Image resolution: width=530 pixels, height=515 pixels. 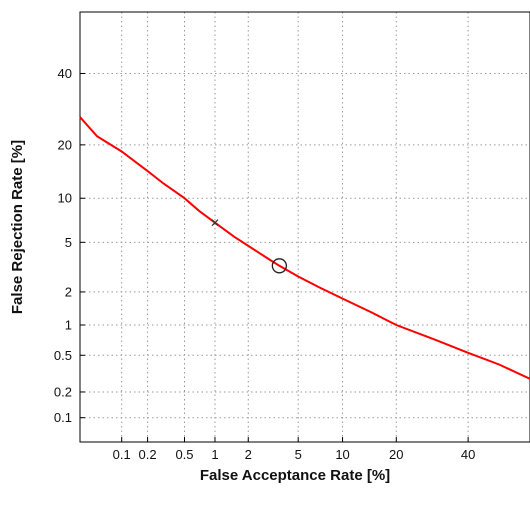 I want to click on operating-point-cross, so click(x=215, y=223).